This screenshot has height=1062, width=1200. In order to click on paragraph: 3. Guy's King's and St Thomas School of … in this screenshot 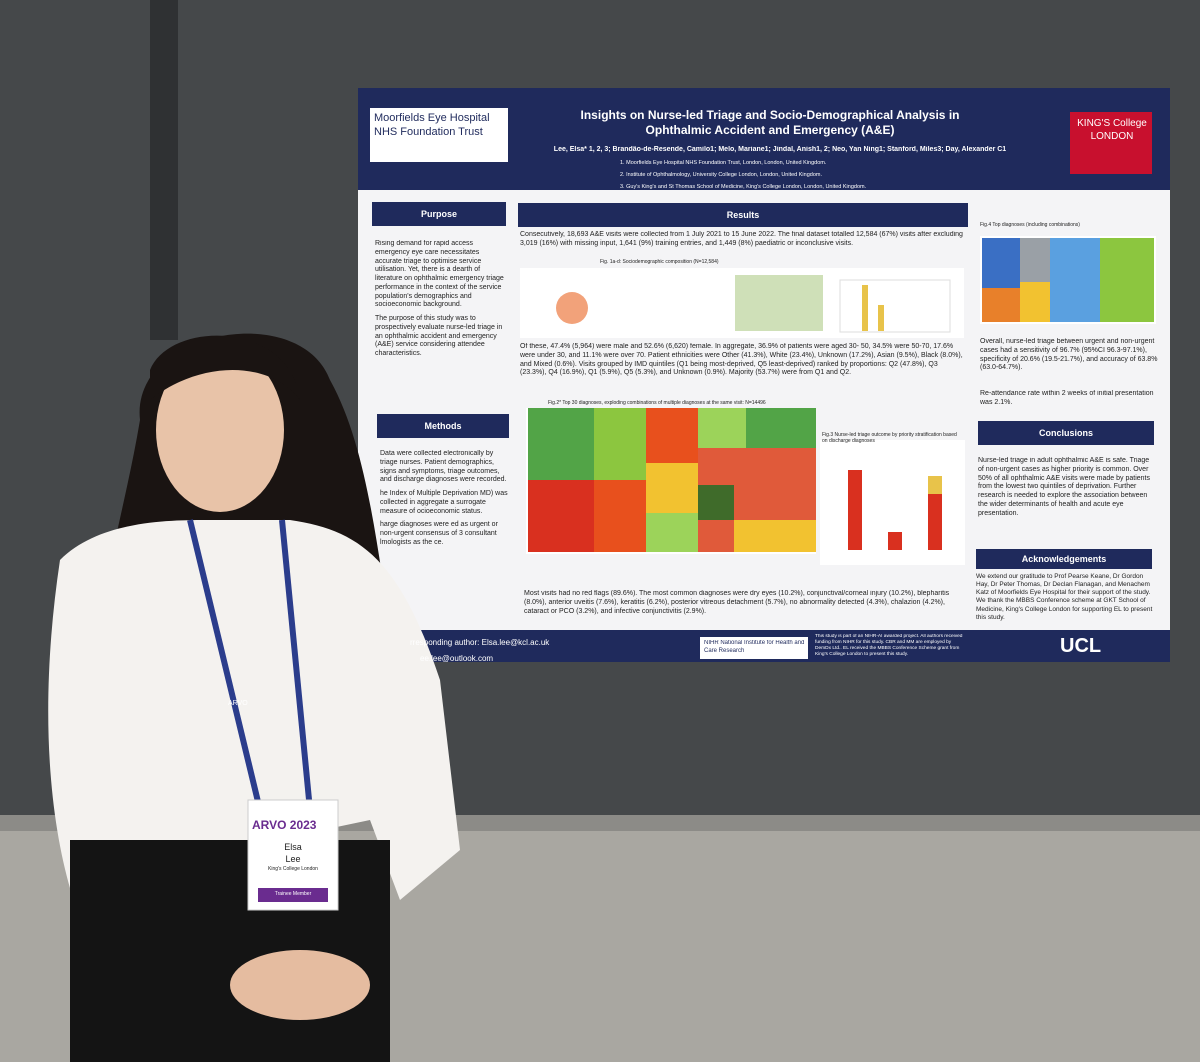, I will do `click(743, 186)`.